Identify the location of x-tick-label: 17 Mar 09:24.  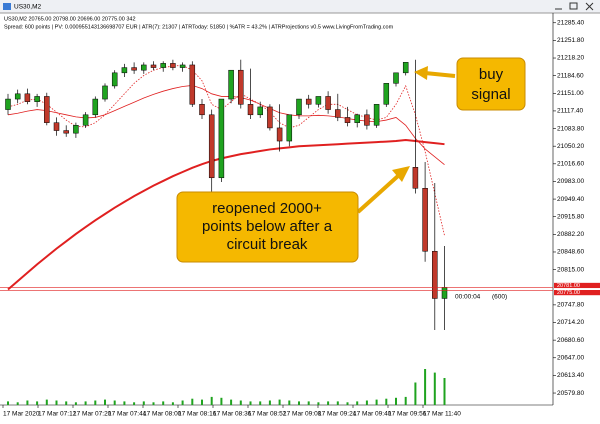
(337, 414).